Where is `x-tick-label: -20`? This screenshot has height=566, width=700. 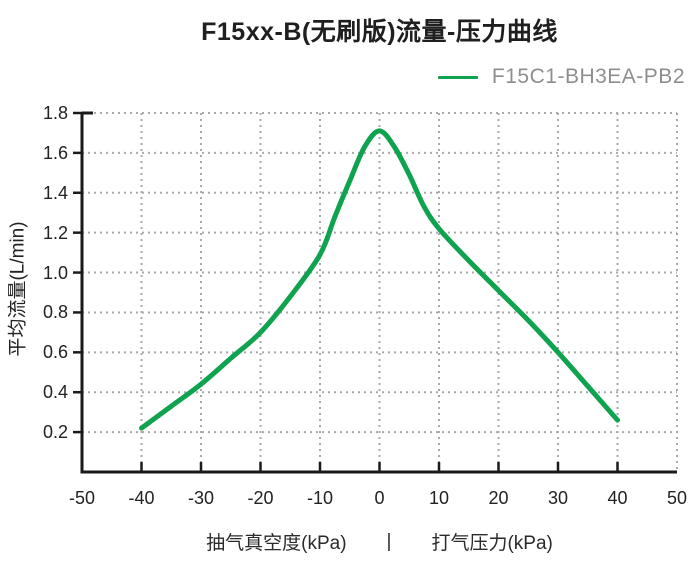 x-tick-label: -20 is located at coordinates (260, 498).